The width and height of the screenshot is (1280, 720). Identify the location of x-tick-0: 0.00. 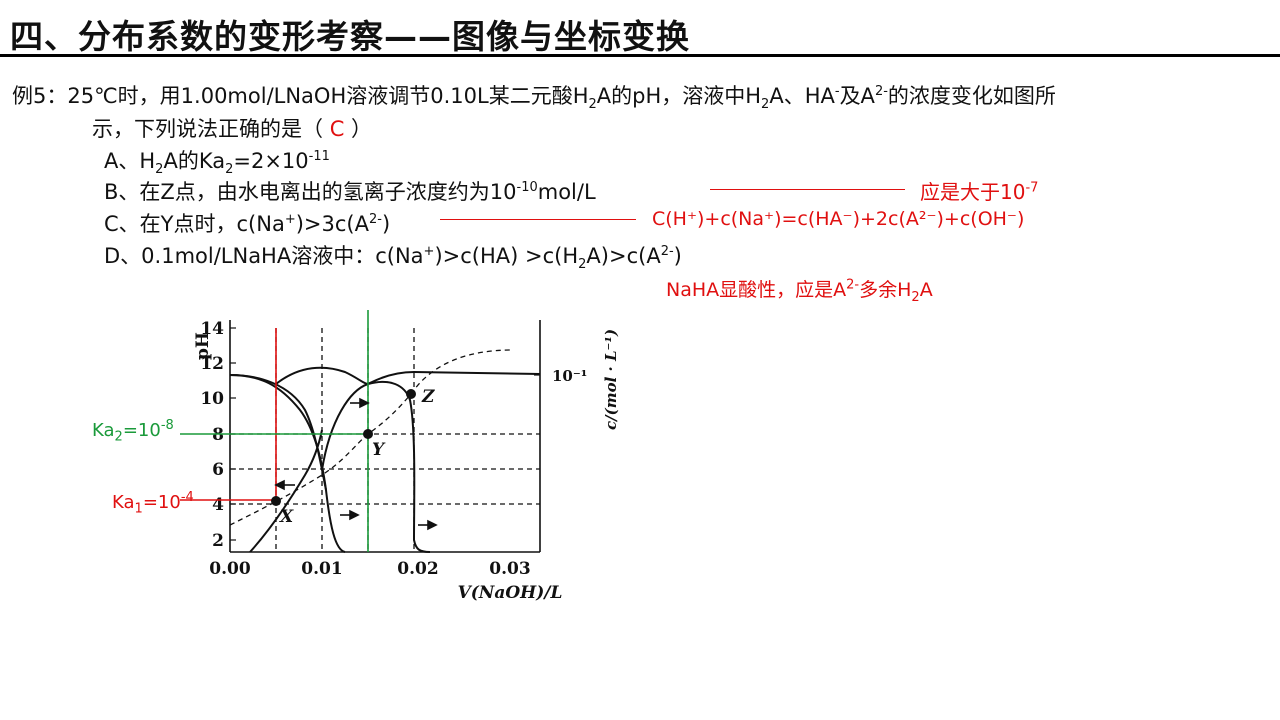
(230, 569).